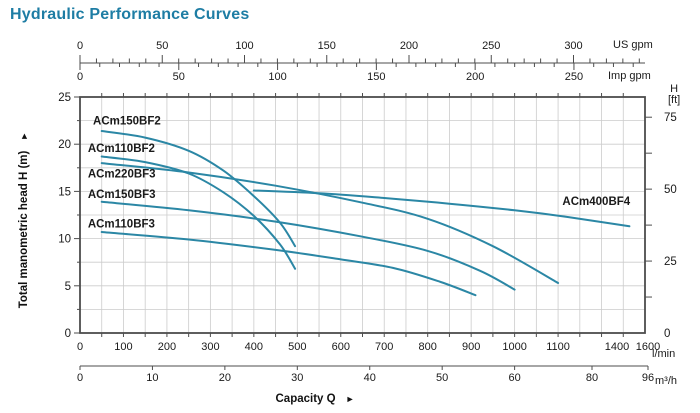 The height and width of the screenshot is (413, 700). Describe the element at coordinates (327, 46) in the screenshot. I see `us-gpm-tick-label: 150` at that location.